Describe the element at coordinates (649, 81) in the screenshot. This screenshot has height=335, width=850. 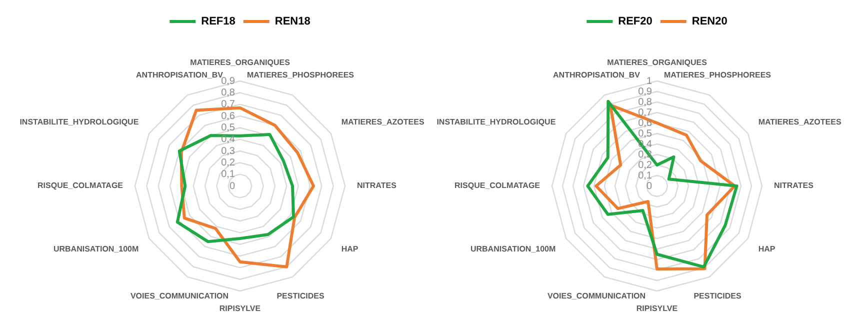
I see `y-tick-label: 1` at that location.